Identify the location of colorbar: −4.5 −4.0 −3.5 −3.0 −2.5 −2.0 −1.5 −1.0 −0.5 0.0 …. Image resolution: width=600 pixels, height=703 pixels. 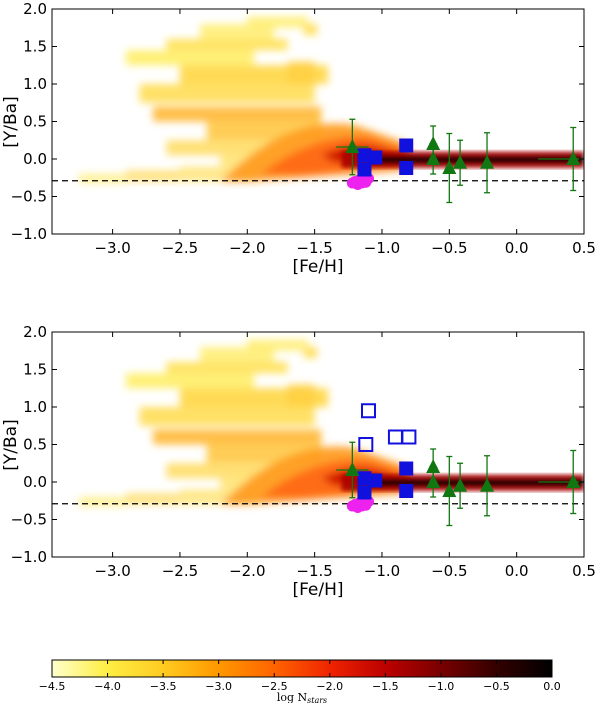
(300, 681).